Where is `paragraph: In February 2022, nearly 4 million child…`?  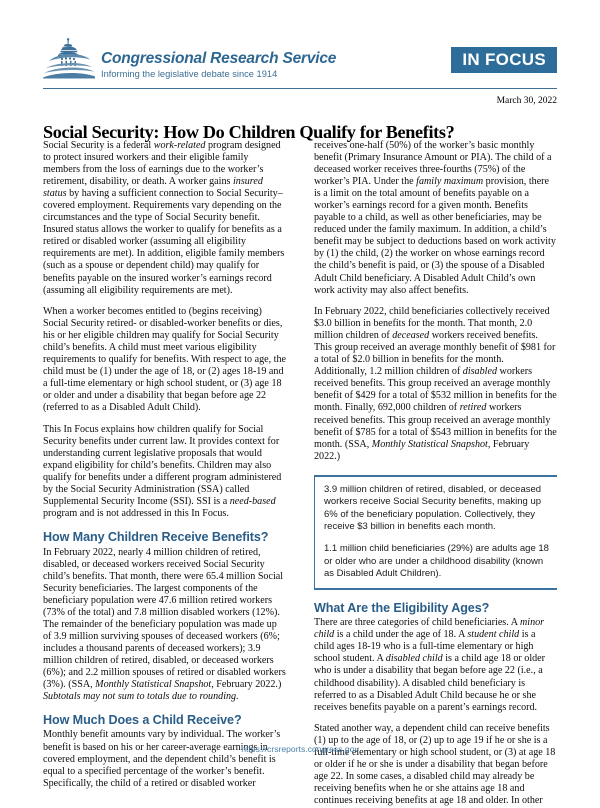
paragraph: In February 2022, nearly 4 million child… is located at coordinates (164, 624).